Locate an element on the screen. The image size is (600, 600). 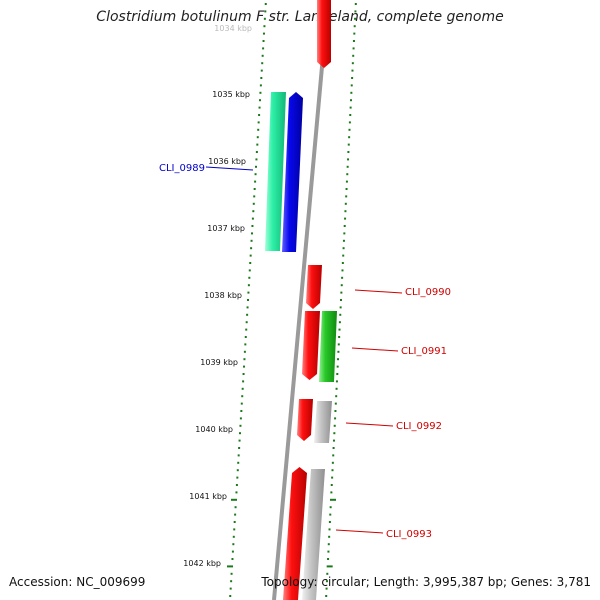
kbp-label: 1039 kbp is located at coordinates (219, 362).